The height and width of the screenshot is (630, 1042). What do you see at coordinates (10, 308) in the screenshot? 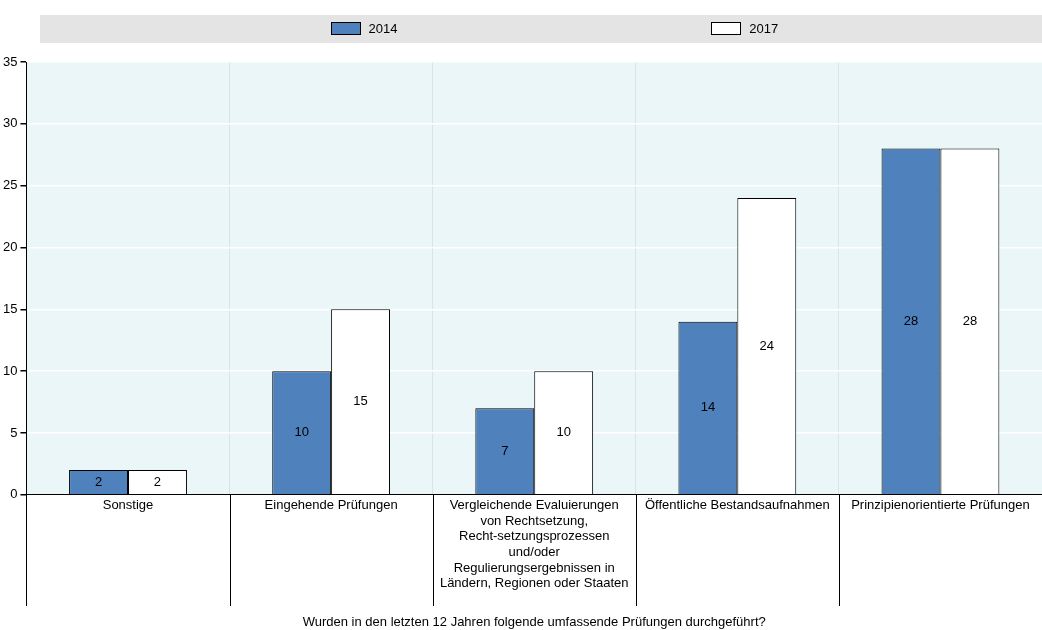
I see `y-tick-label: 15` at bounding box center [10, 308].